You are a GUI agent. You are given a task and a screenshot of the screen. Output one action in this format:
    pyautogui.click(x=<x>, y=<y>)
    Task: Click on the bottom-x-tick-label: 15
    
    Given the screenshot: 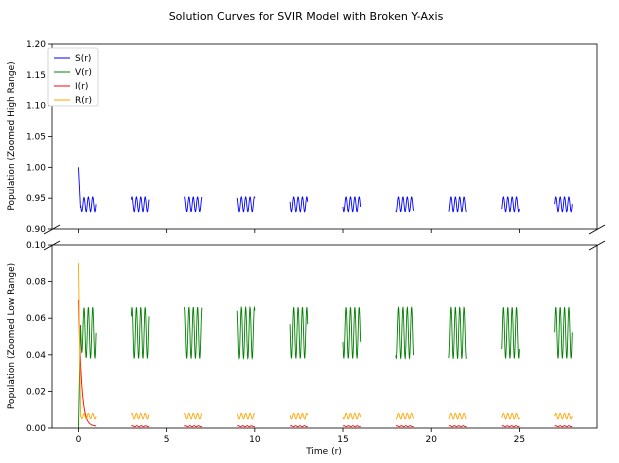 What is the action you would take?
    pyautogui.click(x=342, y=440)
    